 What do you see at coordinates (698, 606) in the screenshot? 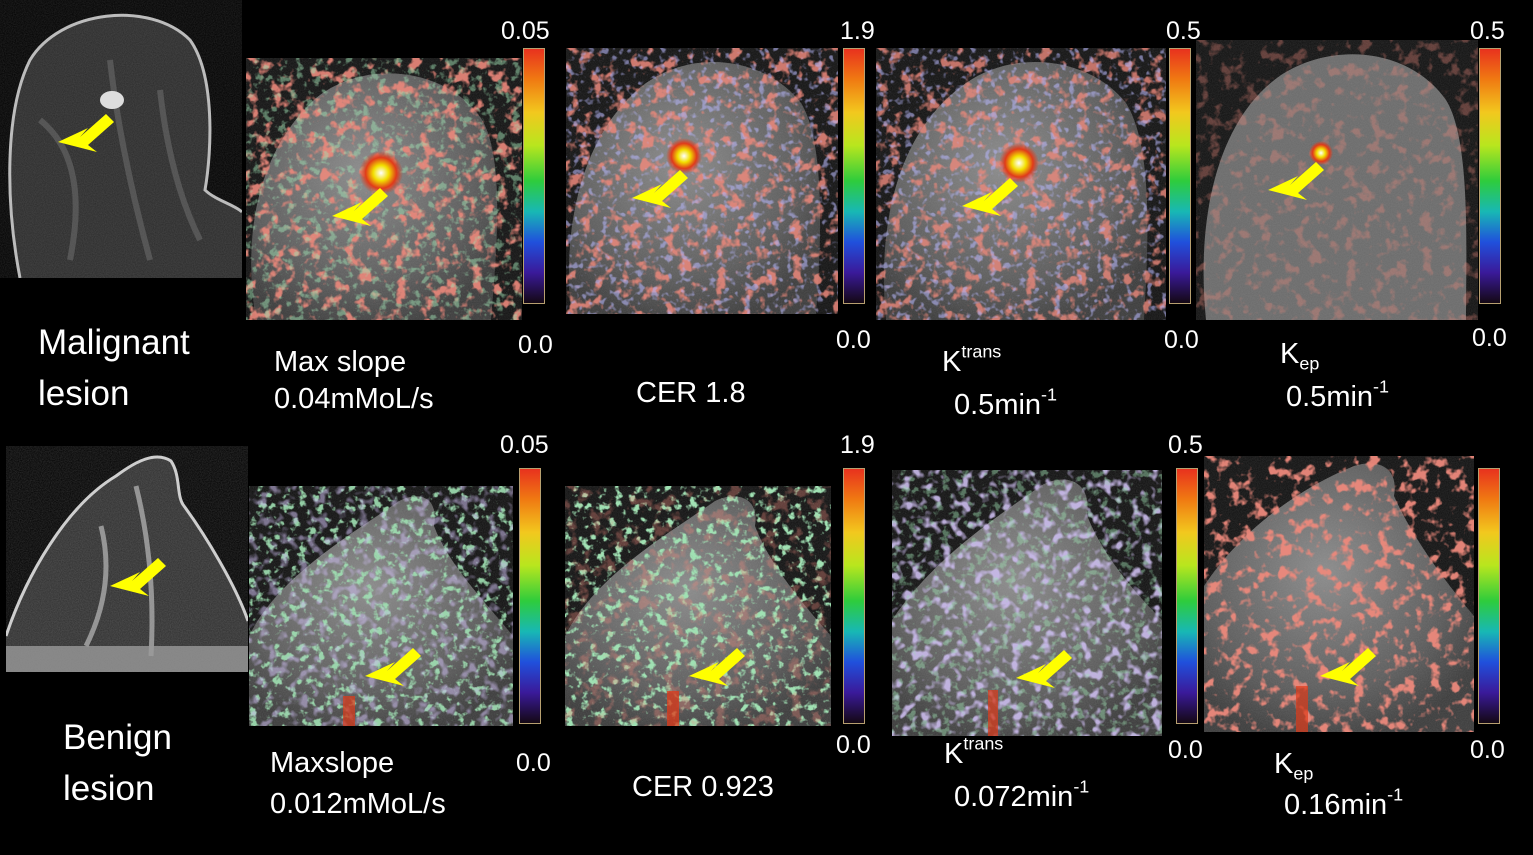
I see `benign-cer-map` at bounding box center [698, 606].